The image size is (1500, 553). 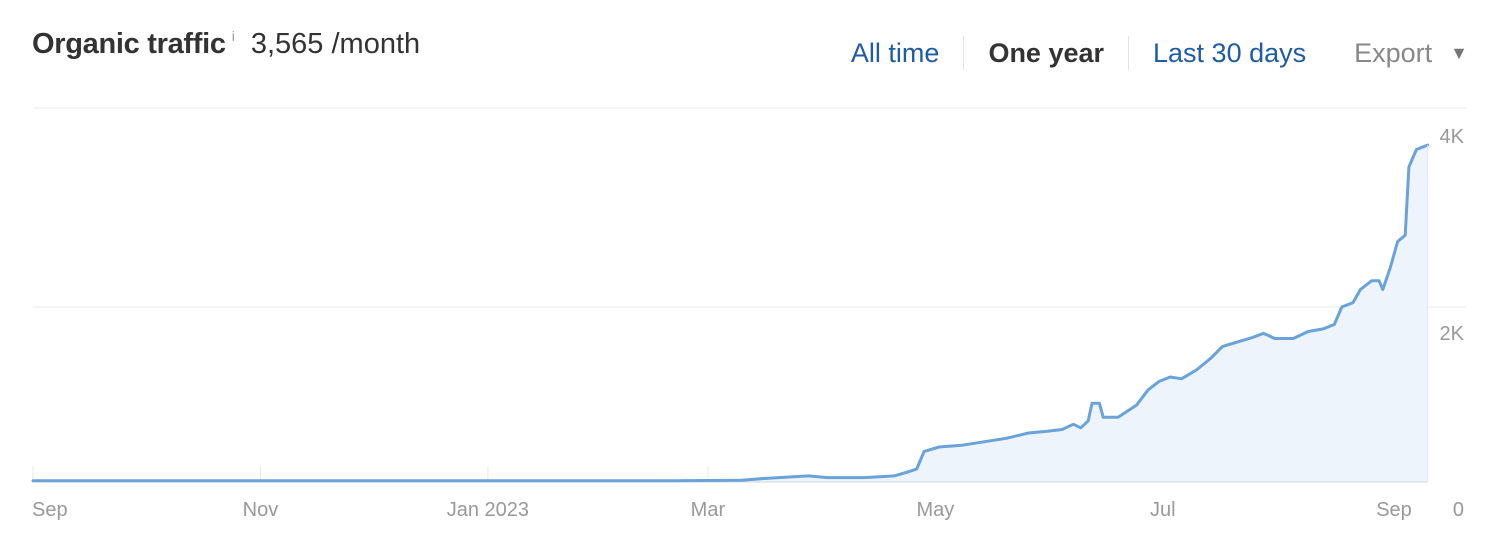 I want to click on chart-title: Organic traffic, so click(x=129, y=44).